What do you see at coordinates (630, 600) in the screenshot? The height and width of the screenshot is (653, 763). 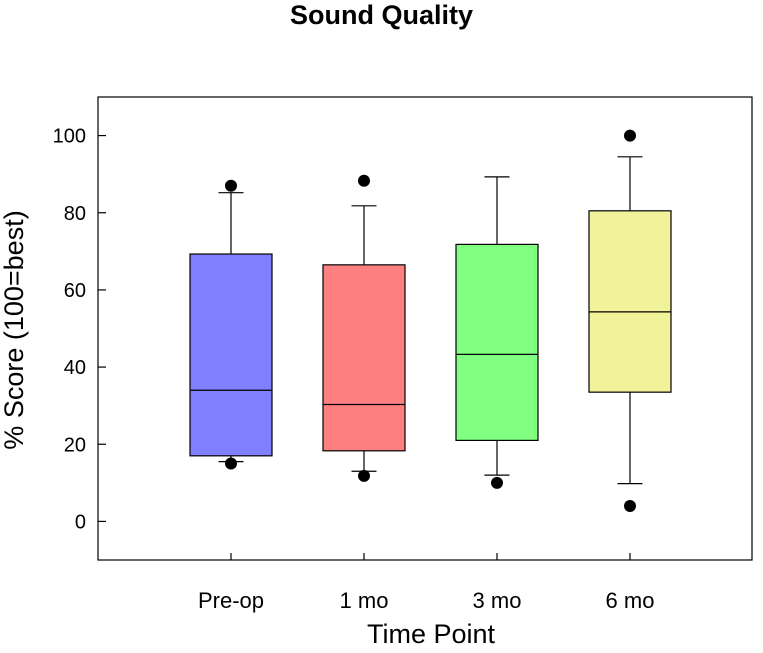 I see `x-tick-label: 6 mo` at bounding box center [630, 600].